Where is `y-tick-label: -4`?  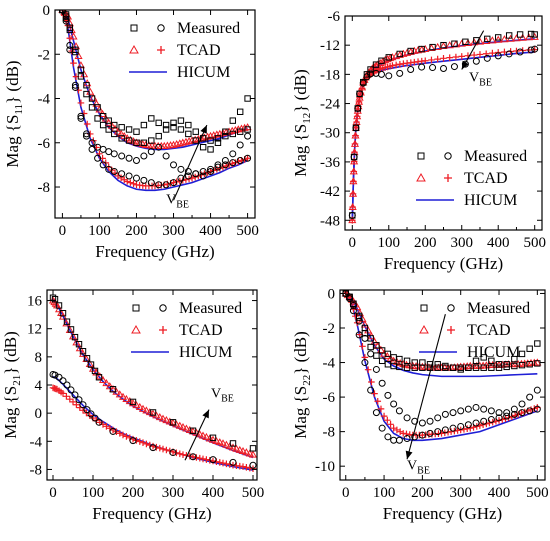
y-tick-label: -4 is located at coordinates (44, 100).